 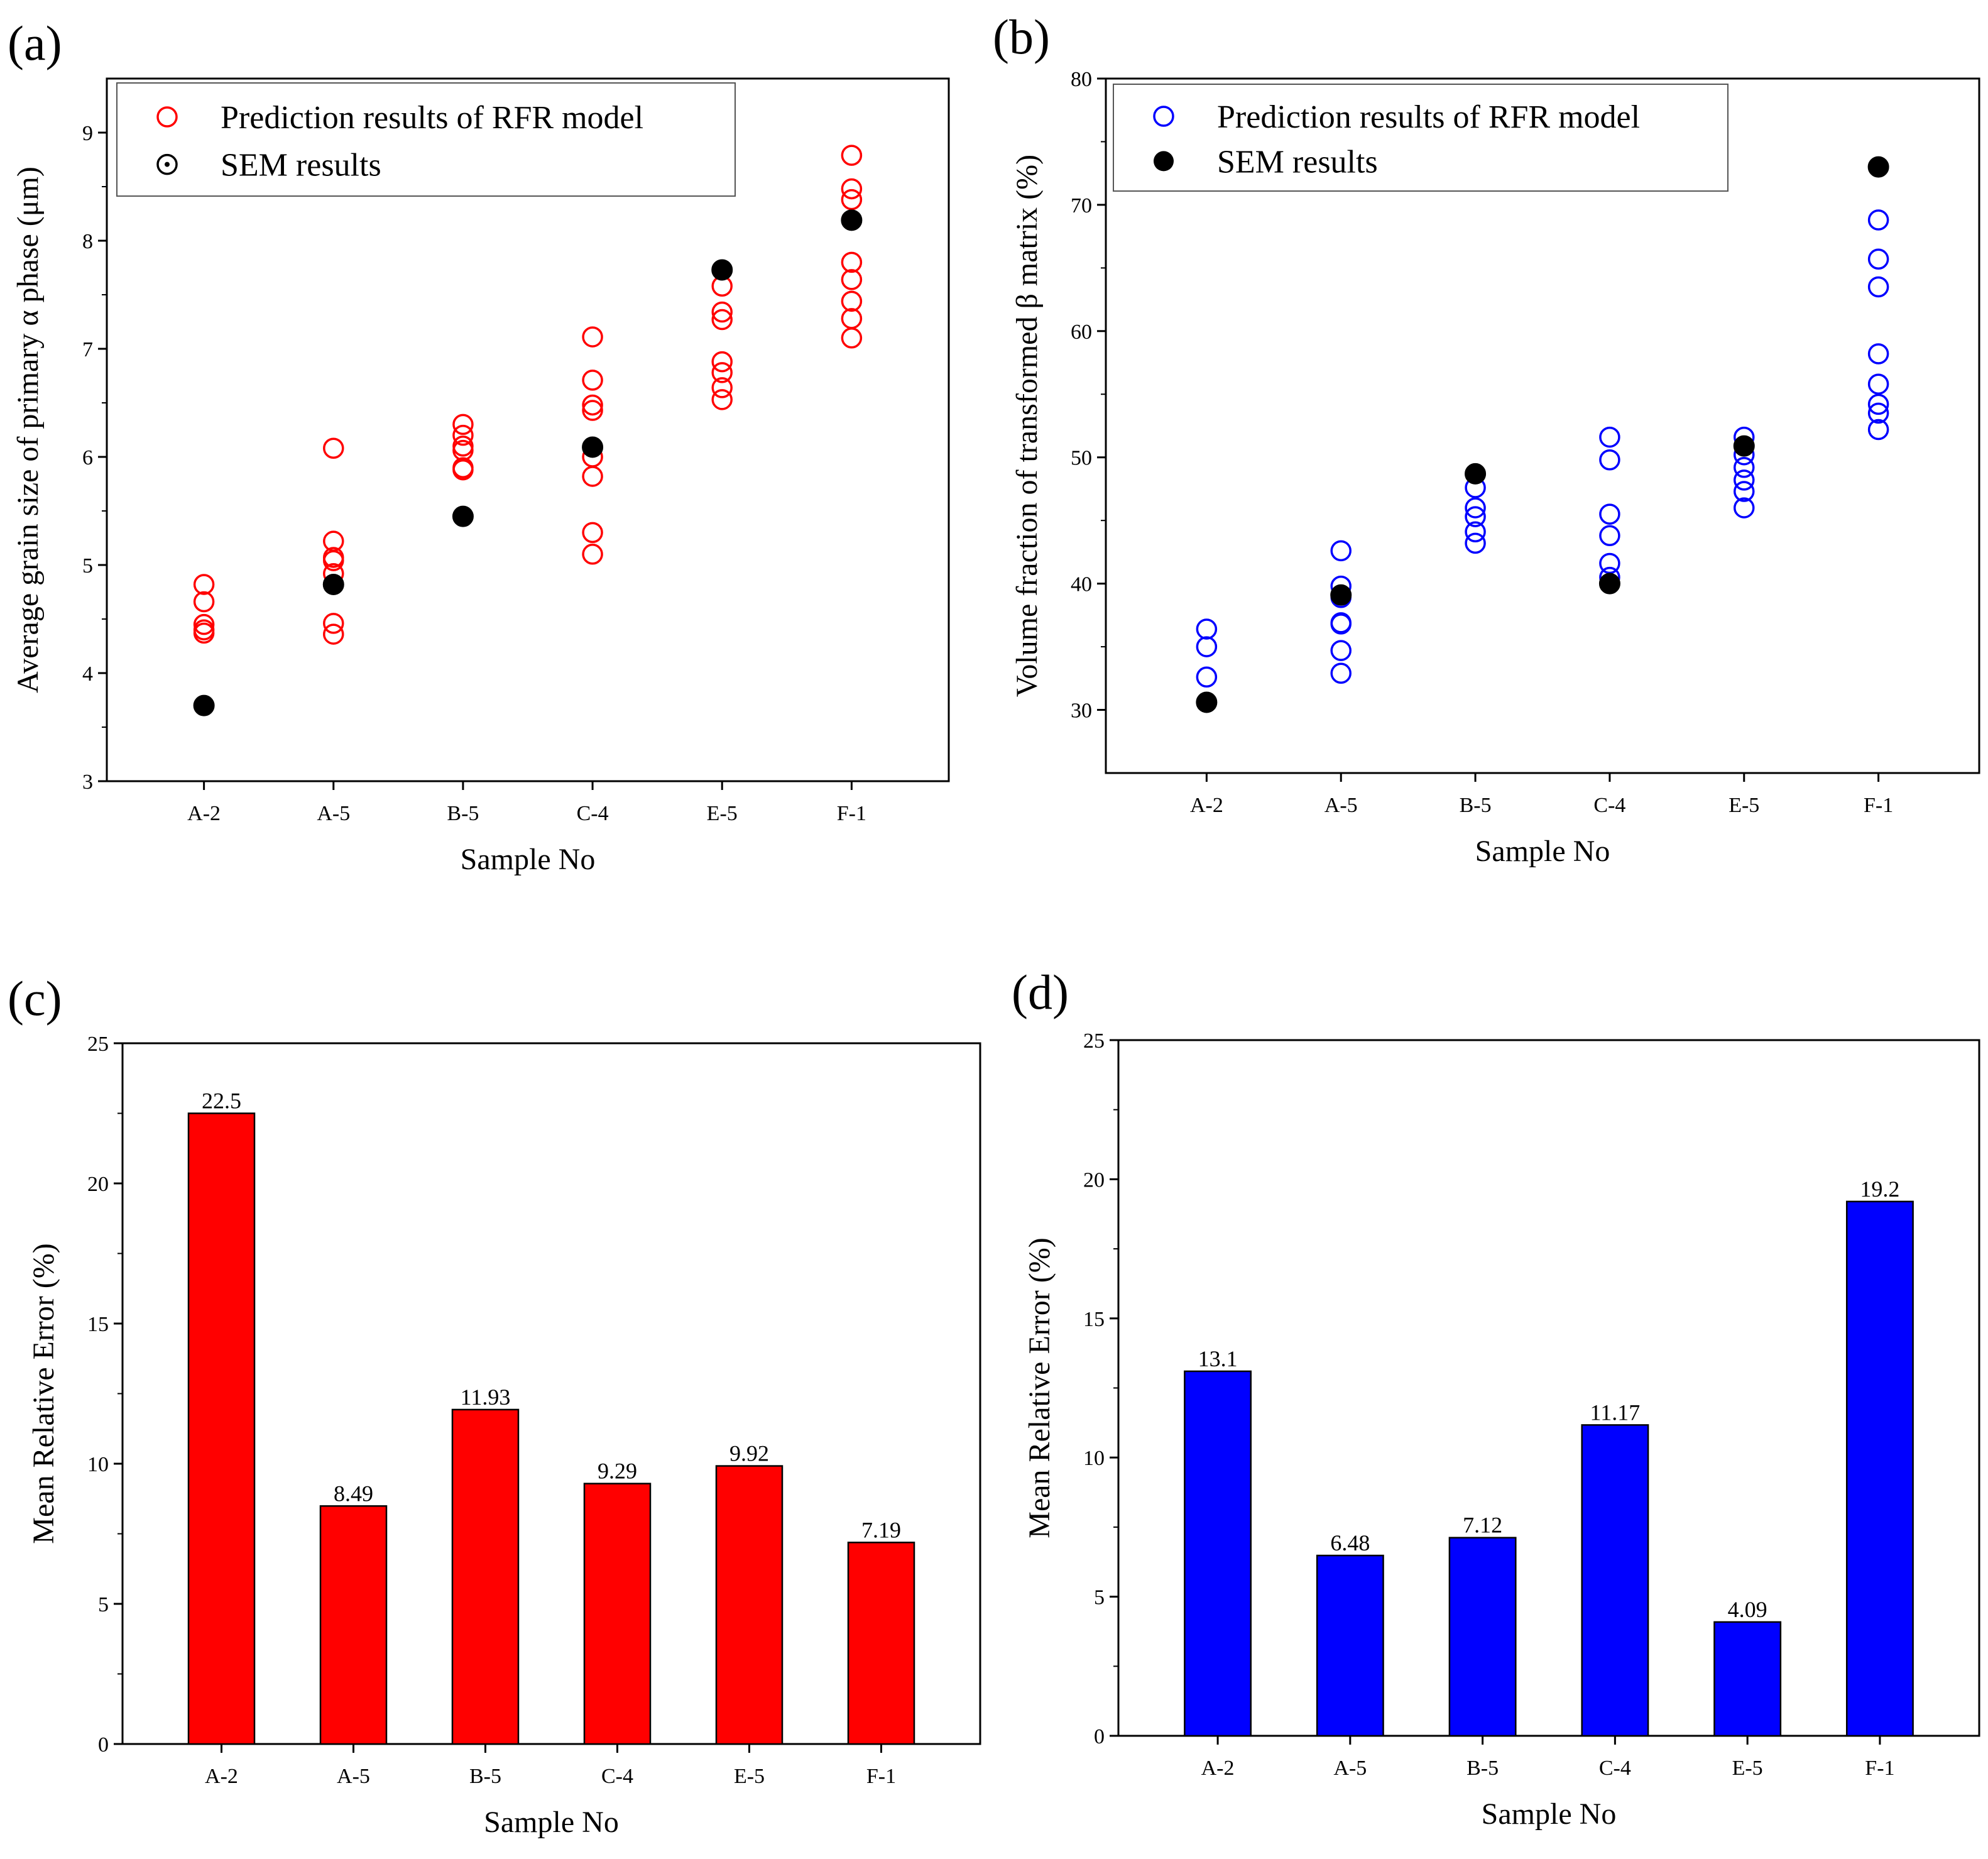 I want to click on y-tick-label: 60, so click(x=1081, y=332).